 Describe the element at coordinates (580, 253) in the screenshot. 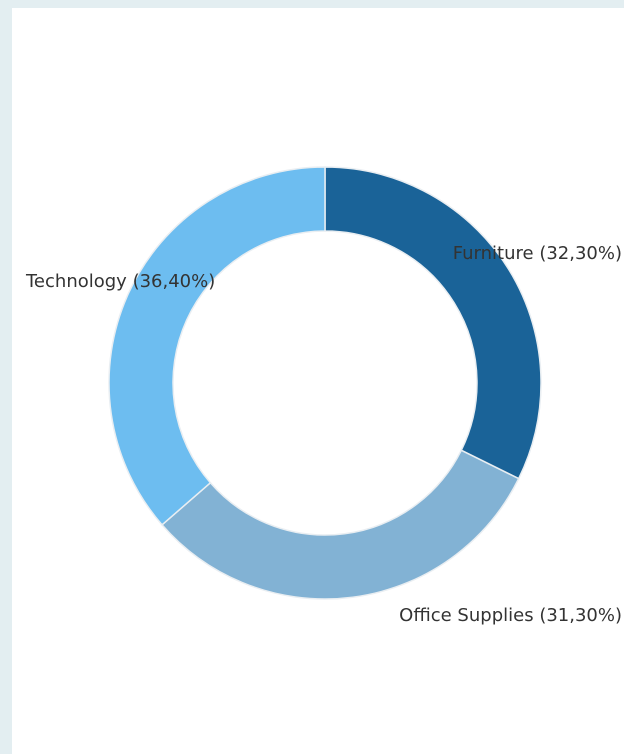

I see `slice-value-label: (32,30%)` at that location.